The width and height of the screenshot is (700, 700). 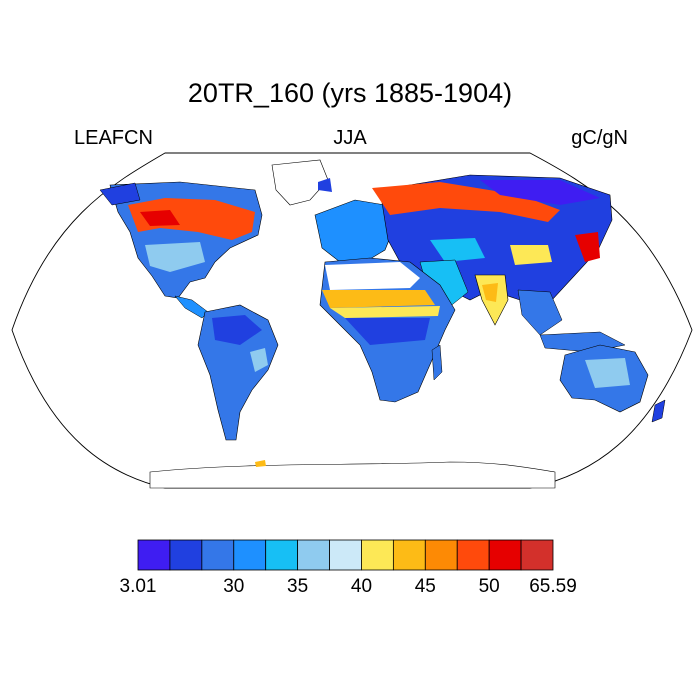 What do you see at coordinates (355, 231) in the screenshot?
I see `region-europe` at bounding box center [355, 231].